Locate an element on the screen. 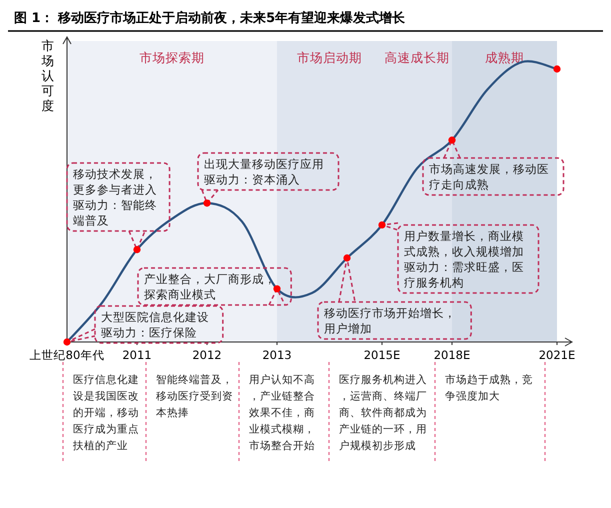 The width and height of the screenshot is (611, 508). text: 医疗服务机构进入，运营商、终端厂商、软件商都成为产业链的一环，用户规模初步形成 is located at coordinates (383, 412).